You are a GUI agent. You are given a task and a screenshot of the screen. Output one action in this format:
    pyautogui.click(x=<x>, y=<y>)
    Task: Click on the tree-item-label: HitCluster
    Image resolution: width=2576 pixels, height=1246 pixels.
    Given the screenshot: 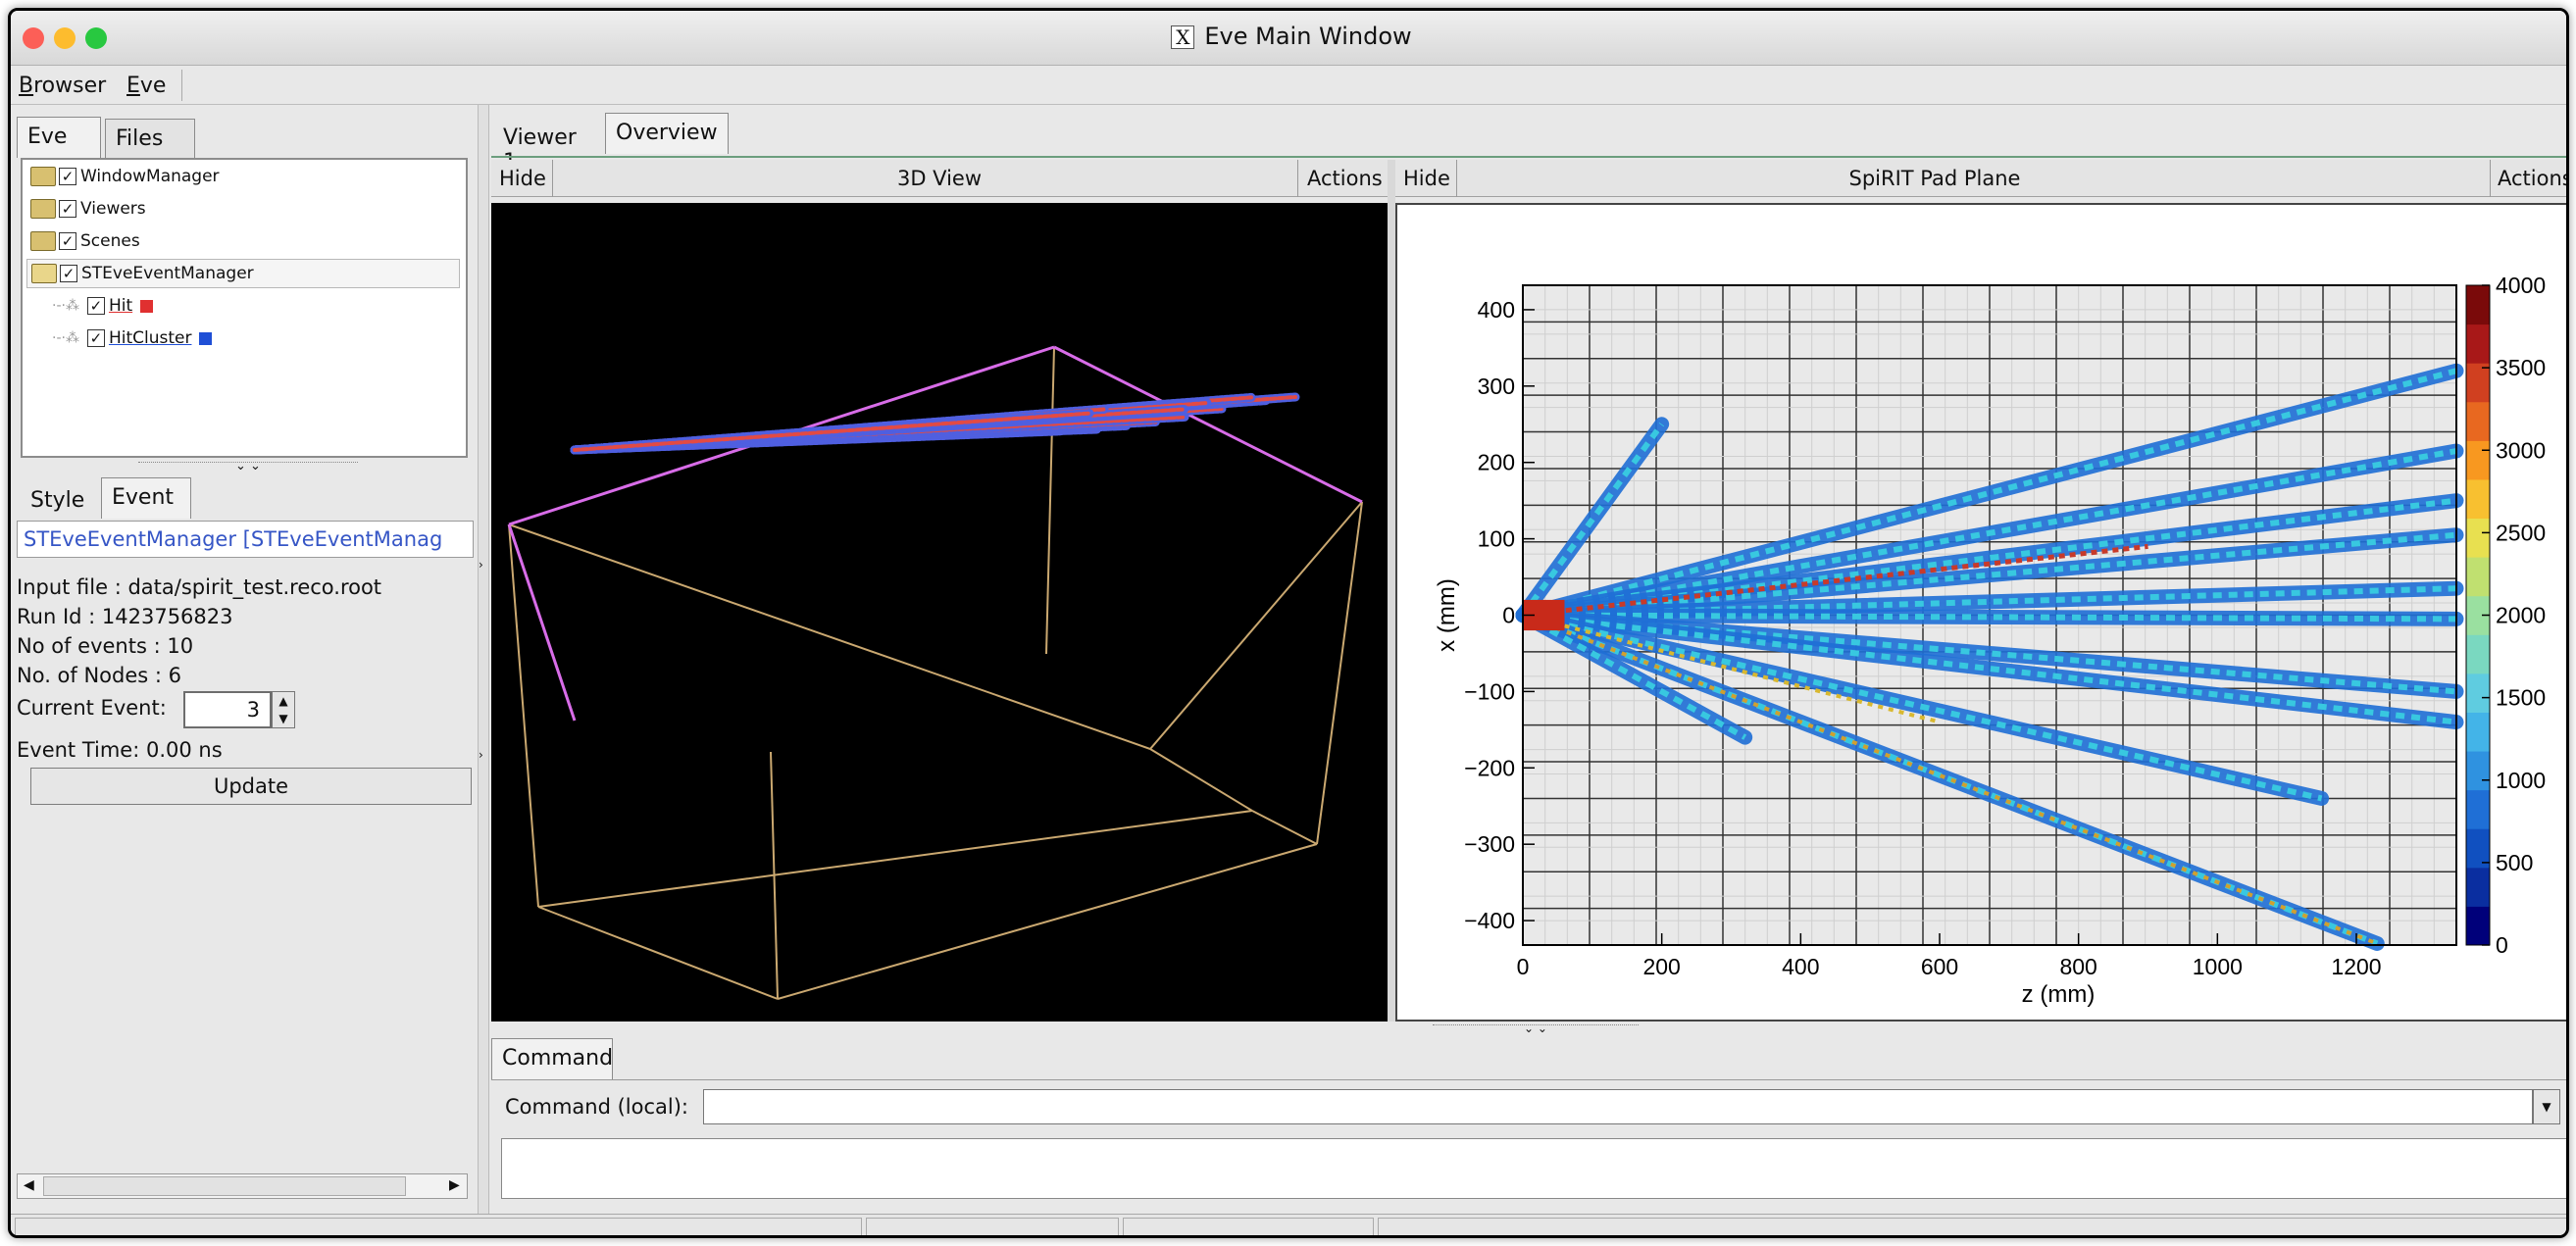 What is the action you would take?
    pyautogui.click(x=150, y=338)
    